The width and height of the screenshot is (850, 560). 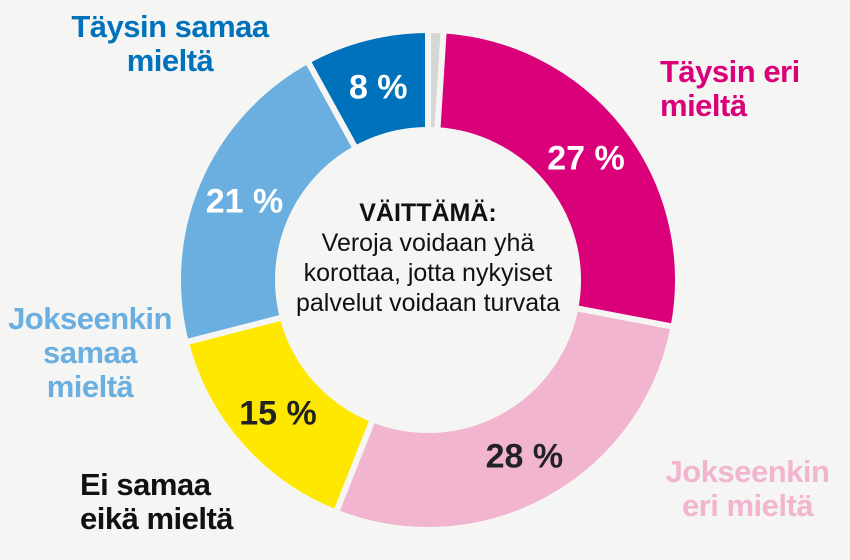 I want to click on slice-value-label: 15 %, so click(x=278, y=413).